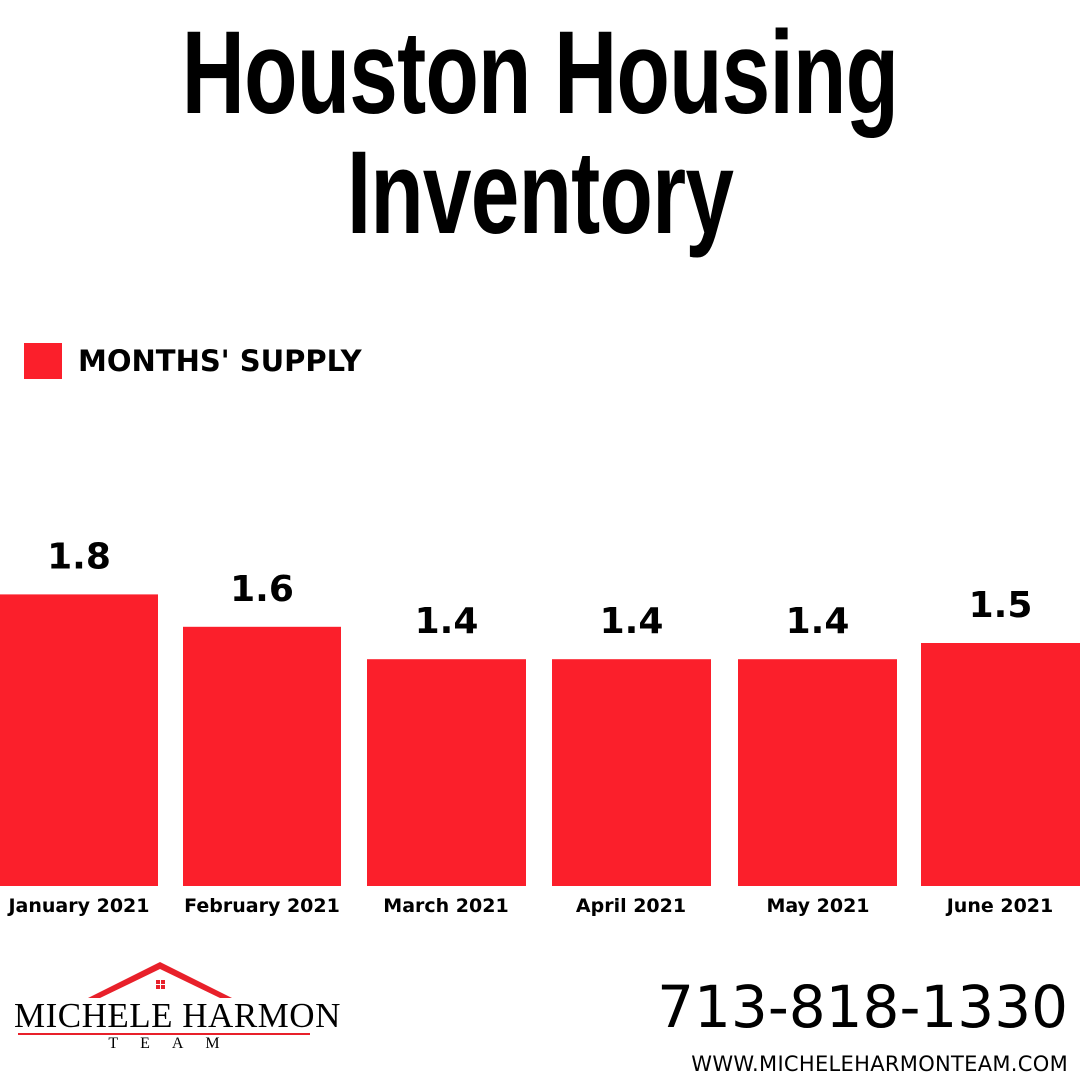 The height and width of the screenshot is (1080, 1080). I want to click on data-label-1: 1.8, so click(79, 556).